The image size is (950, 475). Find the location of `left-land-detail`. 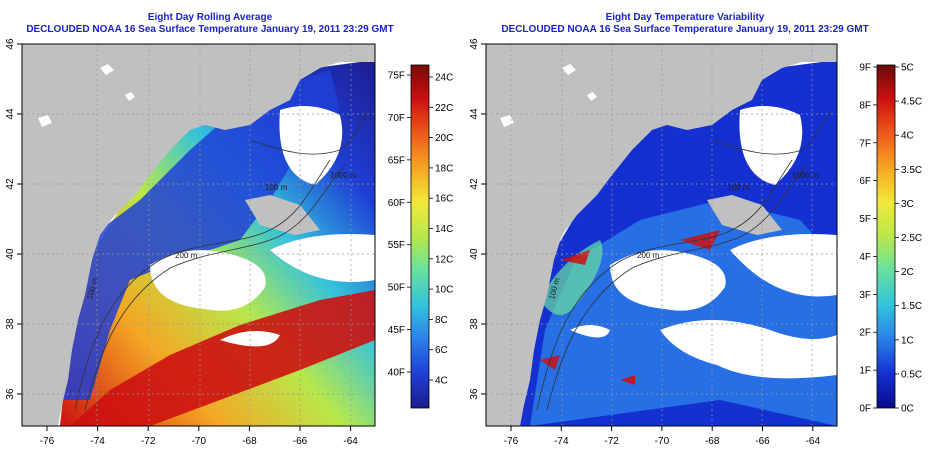

left-land-detail is located at coordinates (86, 95).